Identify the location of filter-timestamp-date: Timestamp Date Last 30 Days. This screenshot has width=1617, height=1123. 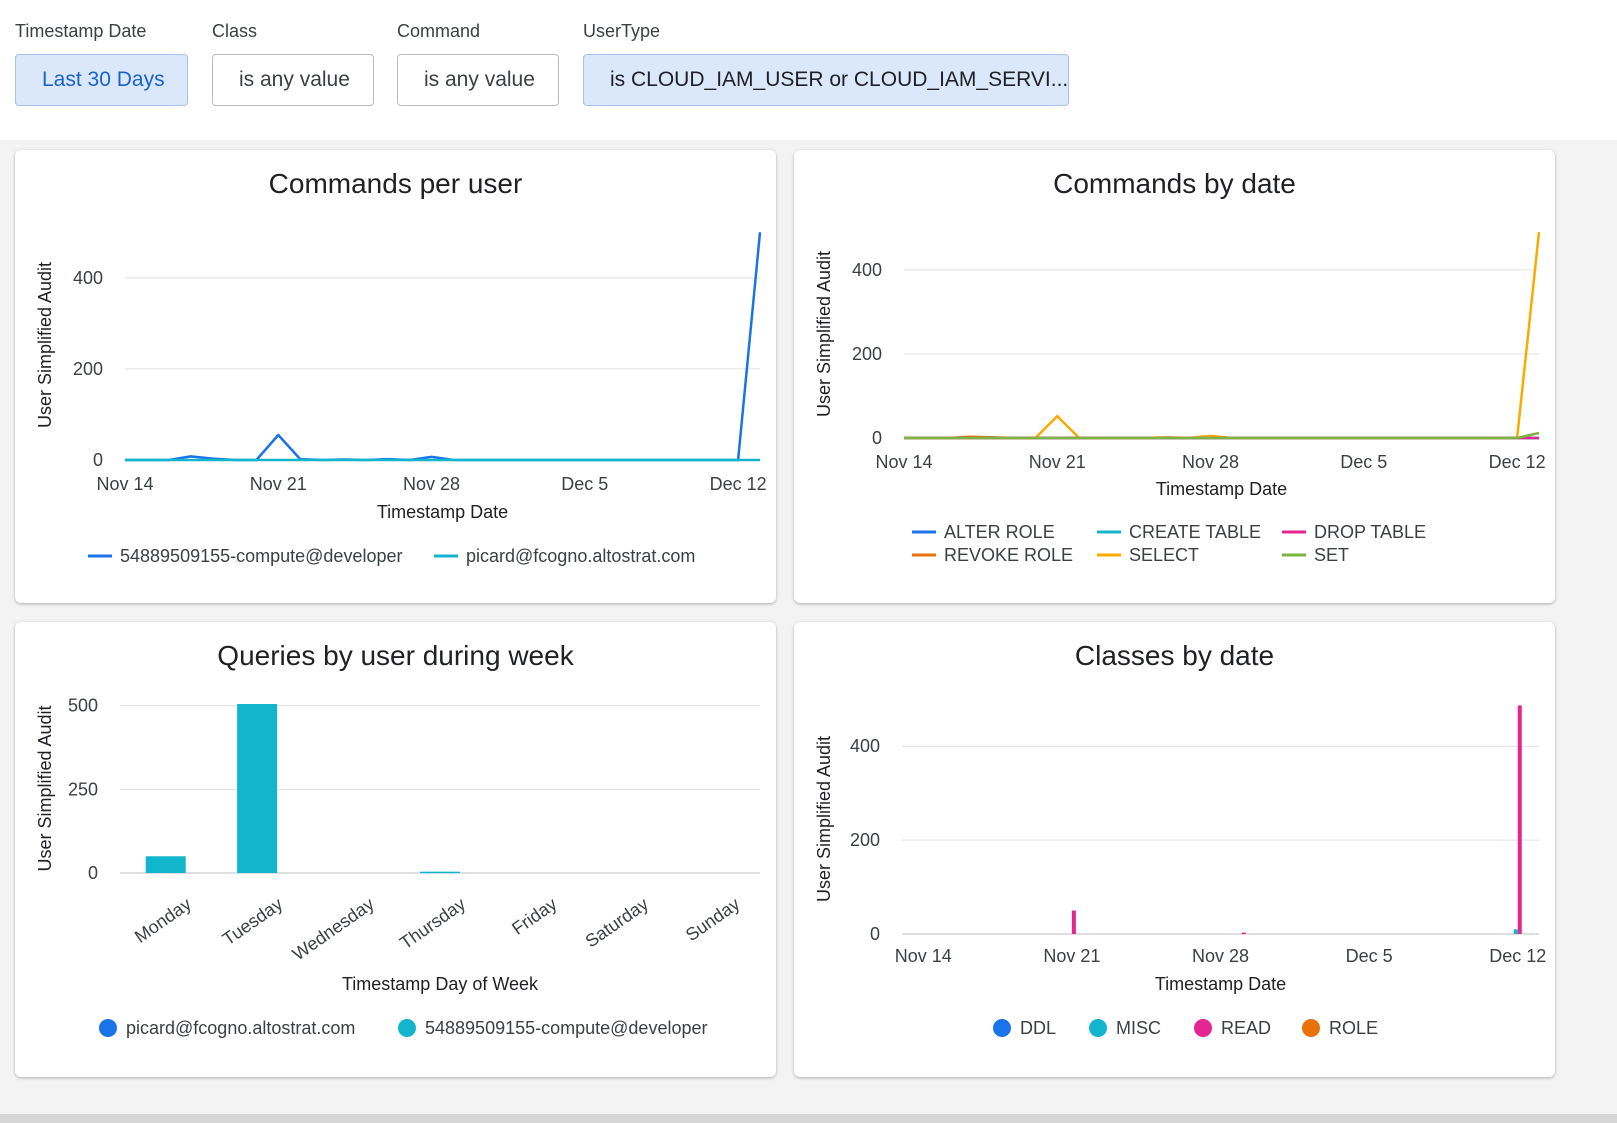
(101, 63).